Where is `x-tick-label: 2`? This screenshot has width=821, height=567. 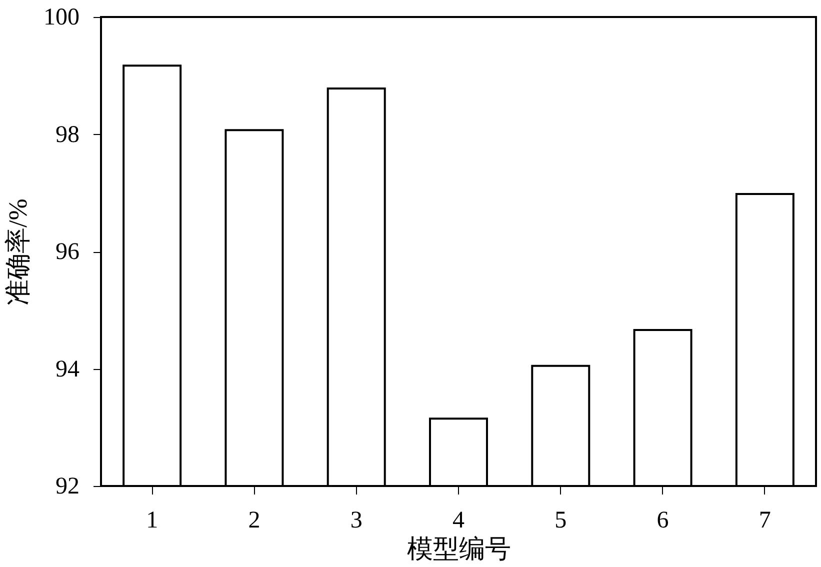
x-tick-label: 2 is located at coordinates (254, 521).